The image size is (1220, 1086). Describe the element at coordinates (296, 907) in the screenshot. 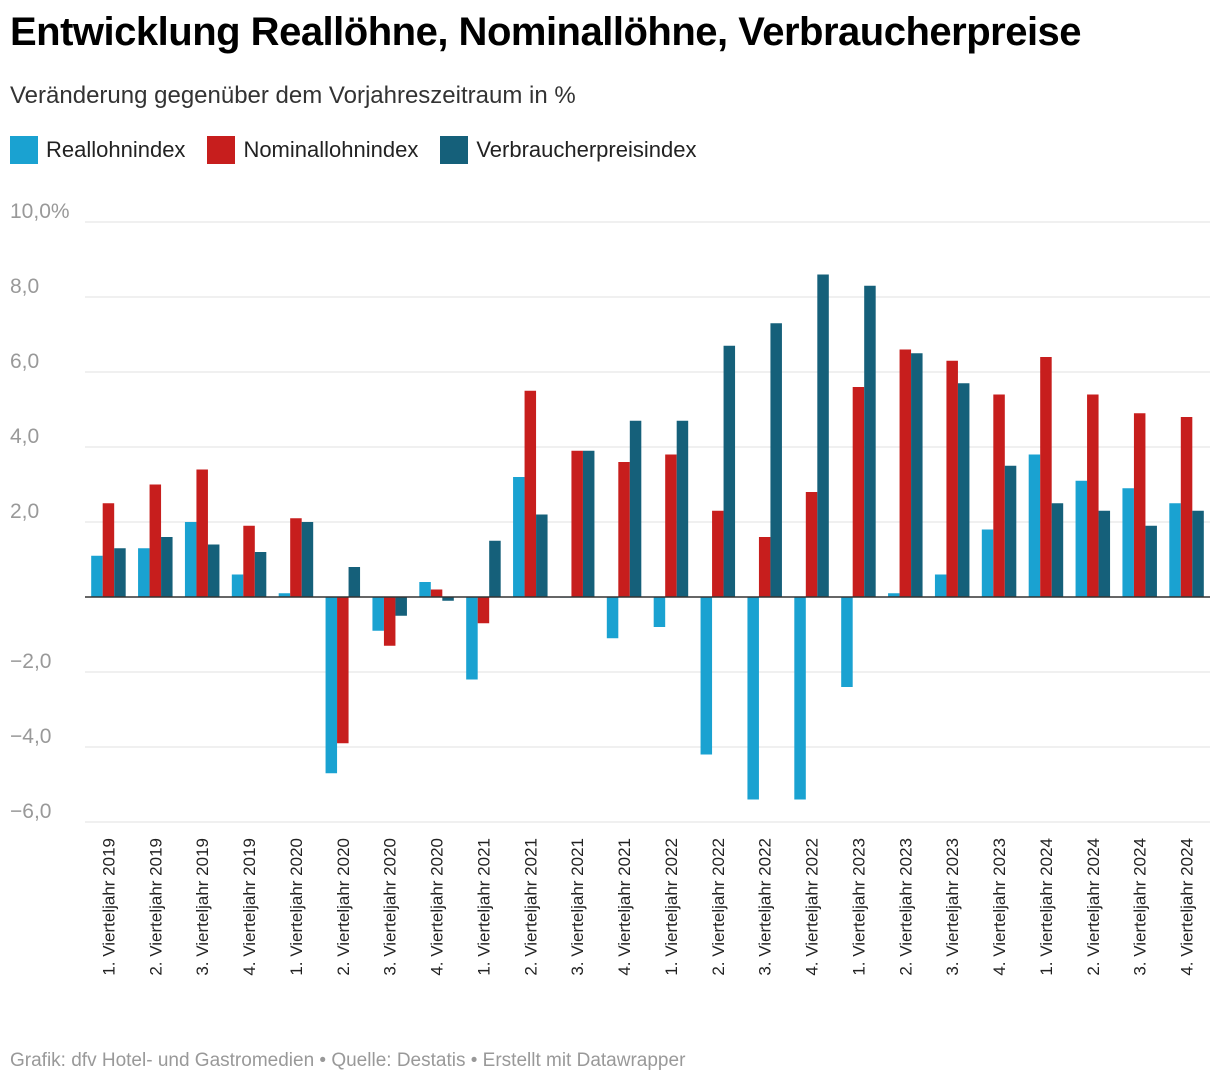

I see `x-tick-label: 1. Vierteljahr 2020` at that location.